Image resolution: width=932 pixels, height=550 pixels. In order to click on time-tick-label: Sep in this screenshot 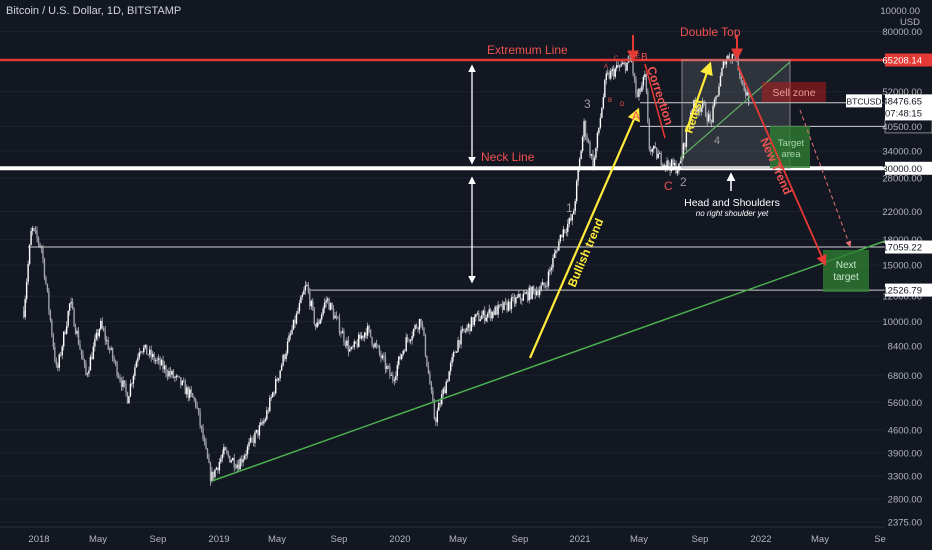, I will do `click(339, 539)`.